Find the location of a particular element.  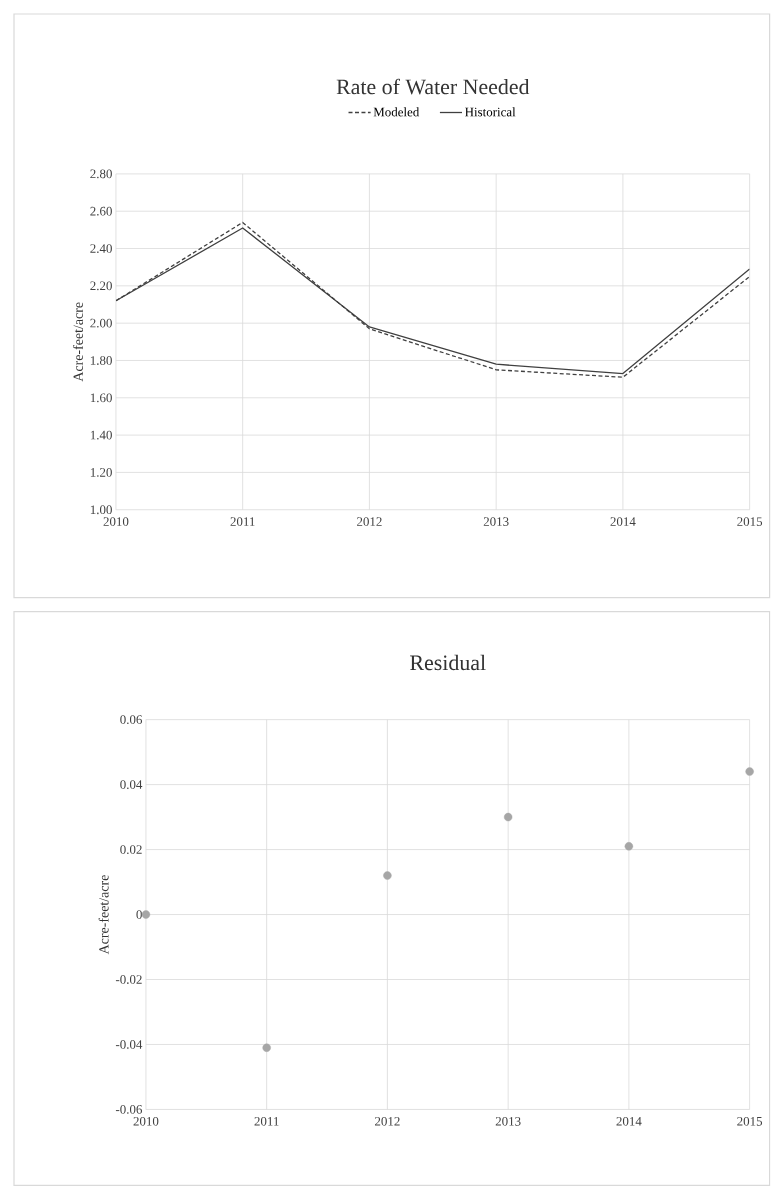

y-tick-label: -0.04 is located at coordinates (129, 1044).